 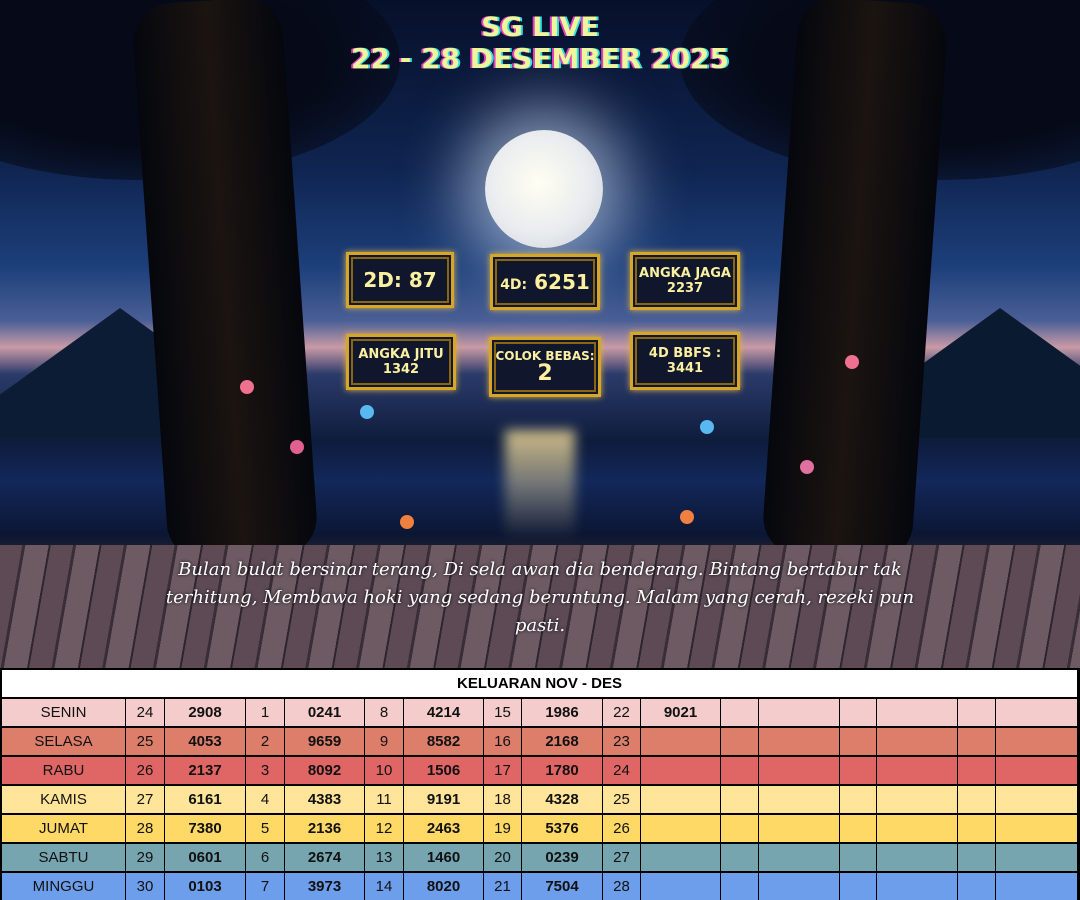 What do you see at coordinates (540, 27) in the screenshot?
I see `page-title: SG LIVE` at bounding box center [540, 27].